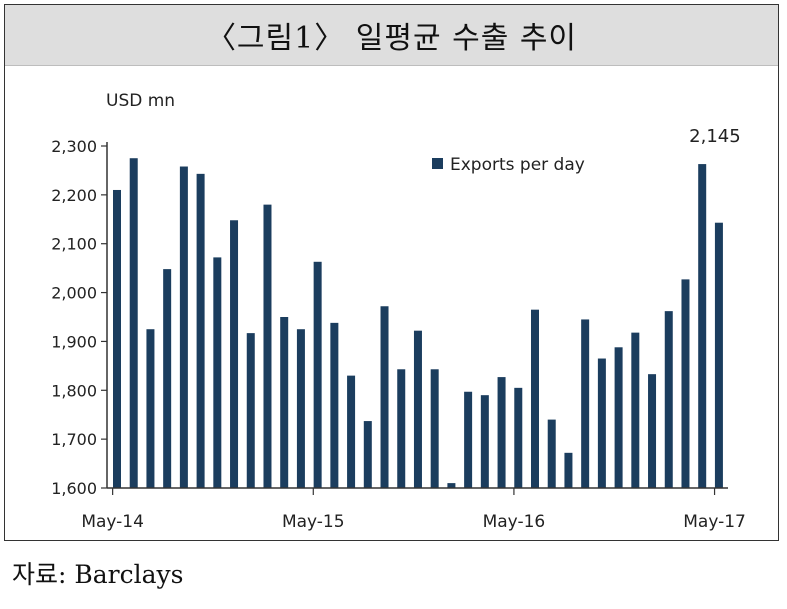 Image resolution: width=787 pixels, height=609 pixels. What do you see at coordinates (74, 146) in the screenshot?
I see `y-tick-label: 2,300` at bounding box center [74, 146].